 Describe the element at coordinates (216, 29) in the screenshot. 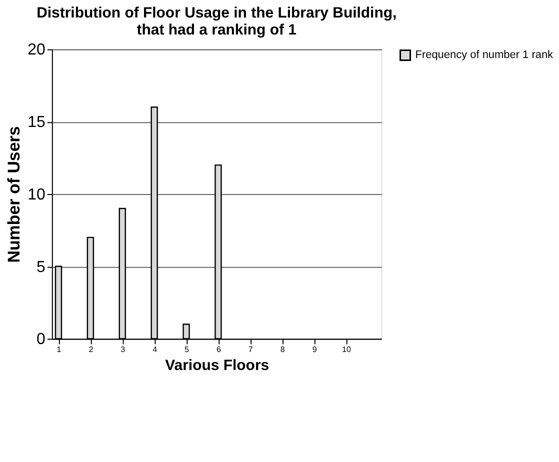

I see `text: that had a ranking of 1` at that location.